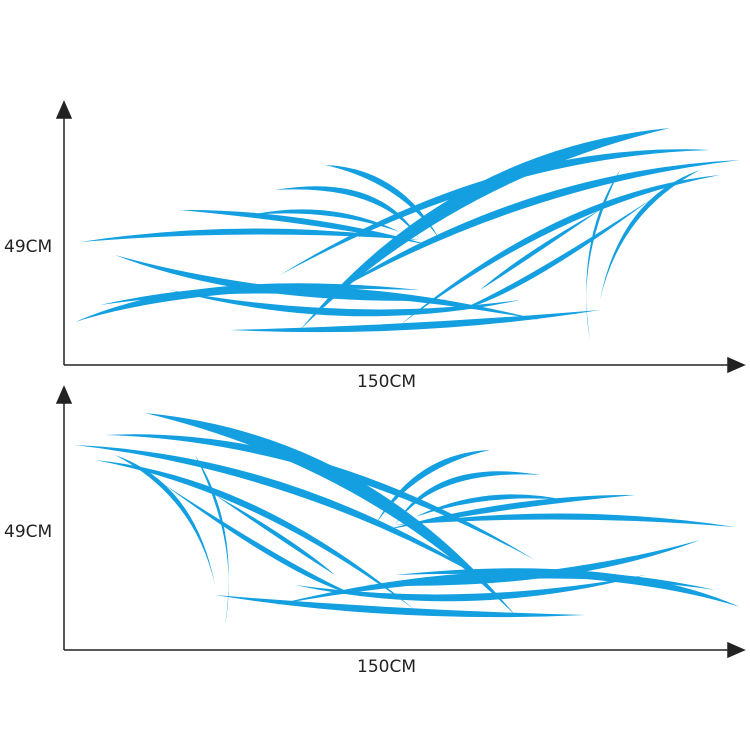 The image size is (750, 750). Describe the element at coordinates (386, 667) in the screenshot. I see `width-label-bottom: 150CM` at that location.